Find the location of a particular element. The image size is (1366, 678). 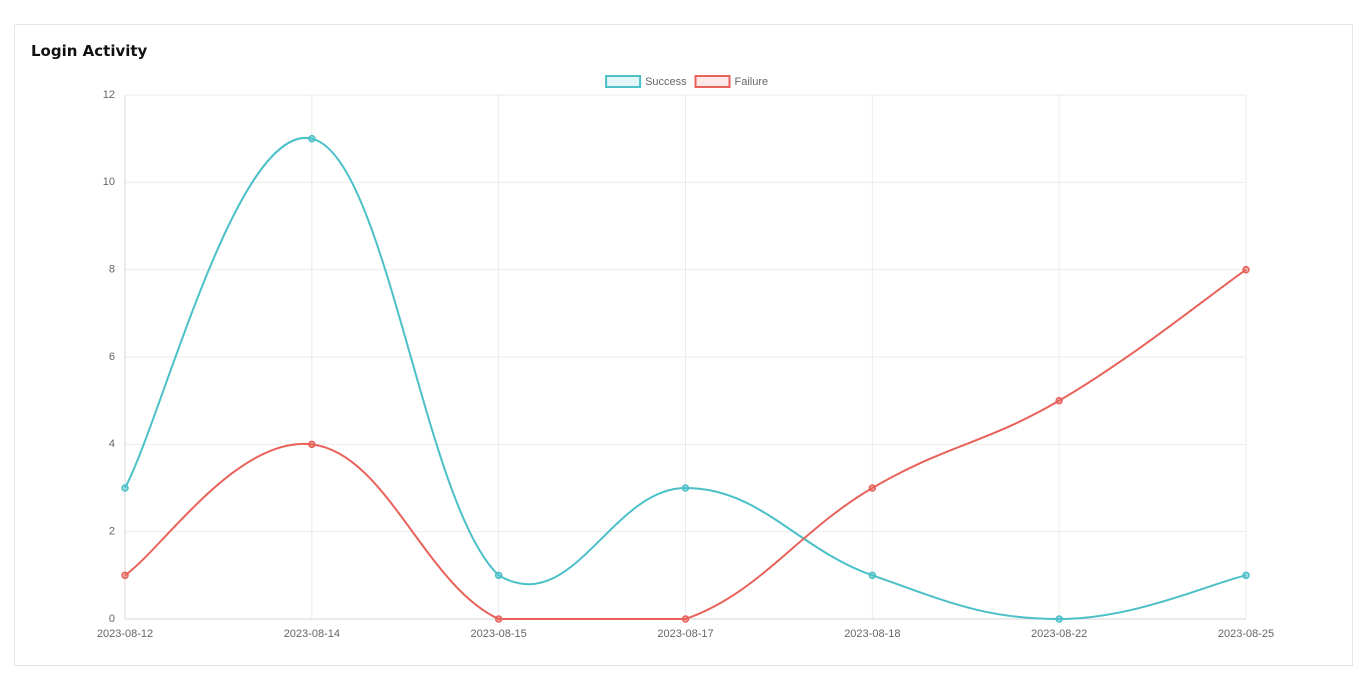

x-tick-label: 2023-08-12 is located at coordinates (125, 634).